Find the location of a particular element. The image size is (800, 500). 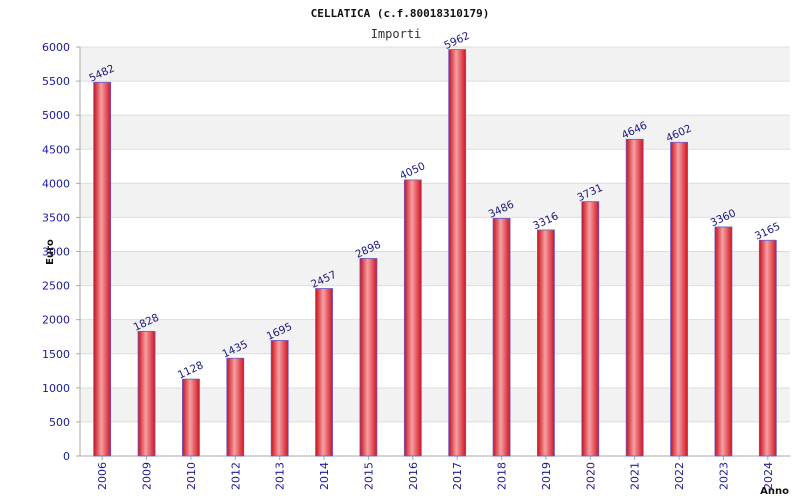

y-tick-label: 6000 is located at coordinates (56, 47).